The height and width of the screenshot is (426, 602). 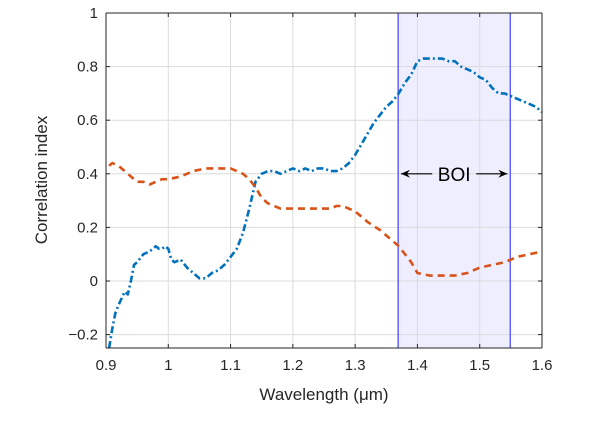 What do you see at coordinates (230, 365) in the screenshot?
I see `x-tick-label: 1.1` at bounding box center [230, 365].